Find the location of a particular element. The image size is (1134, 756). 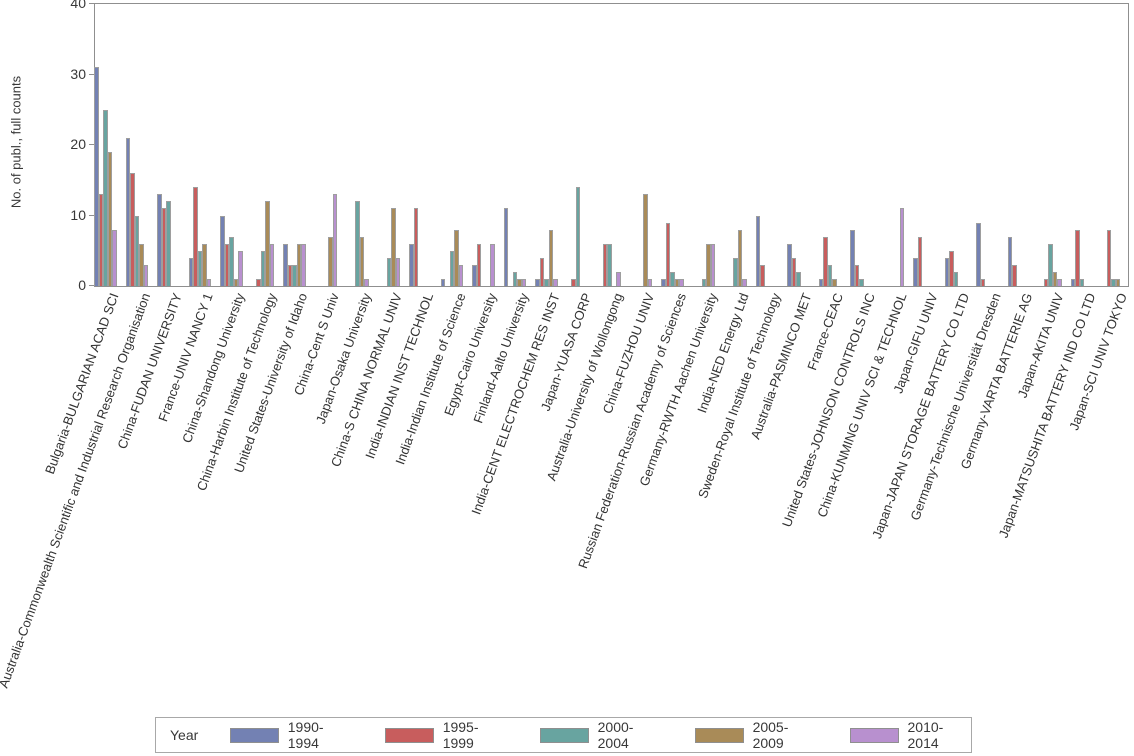

legend-title: Year is located at coordinates (184, 735).